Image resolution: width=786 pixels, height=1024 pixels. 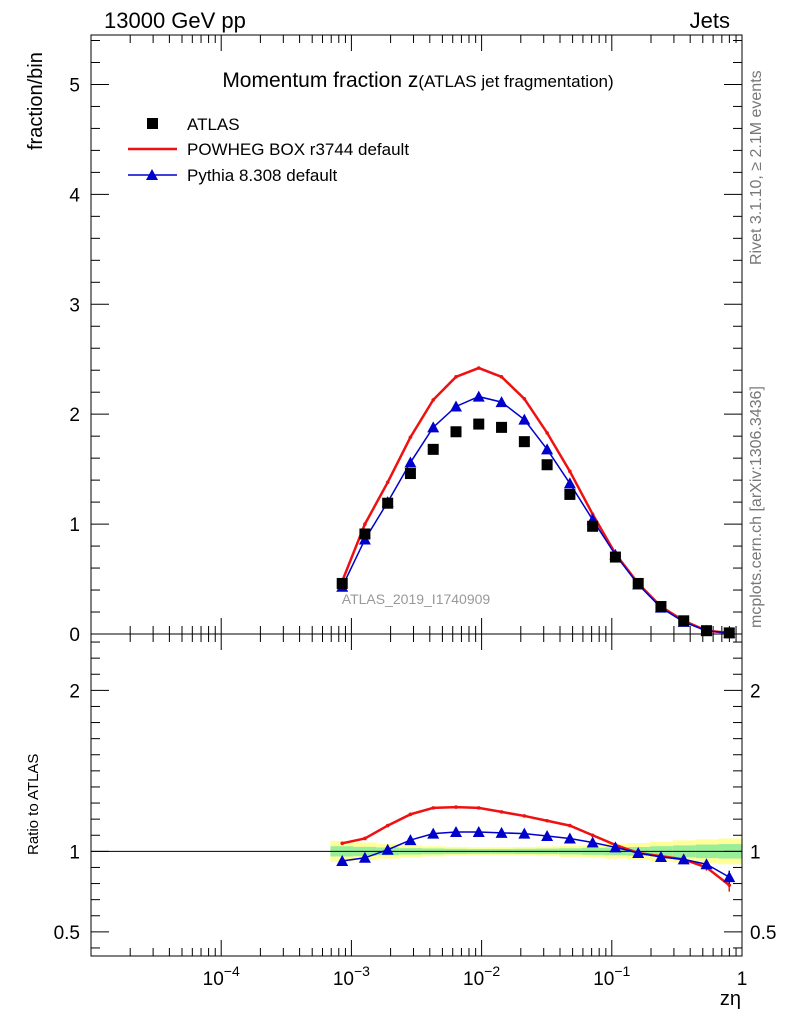 I want to click on main-title-text: Momentum fraction z, so click(x=320, y=80).